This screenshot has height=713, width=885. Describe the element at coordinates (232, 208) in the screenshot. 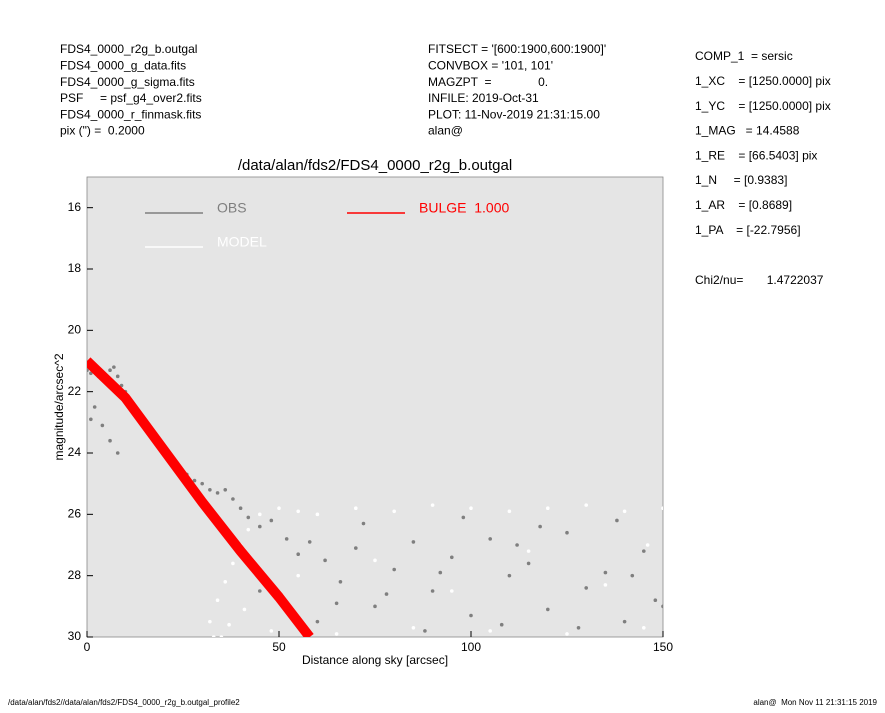

I see `legend-label: OBS` at that location.